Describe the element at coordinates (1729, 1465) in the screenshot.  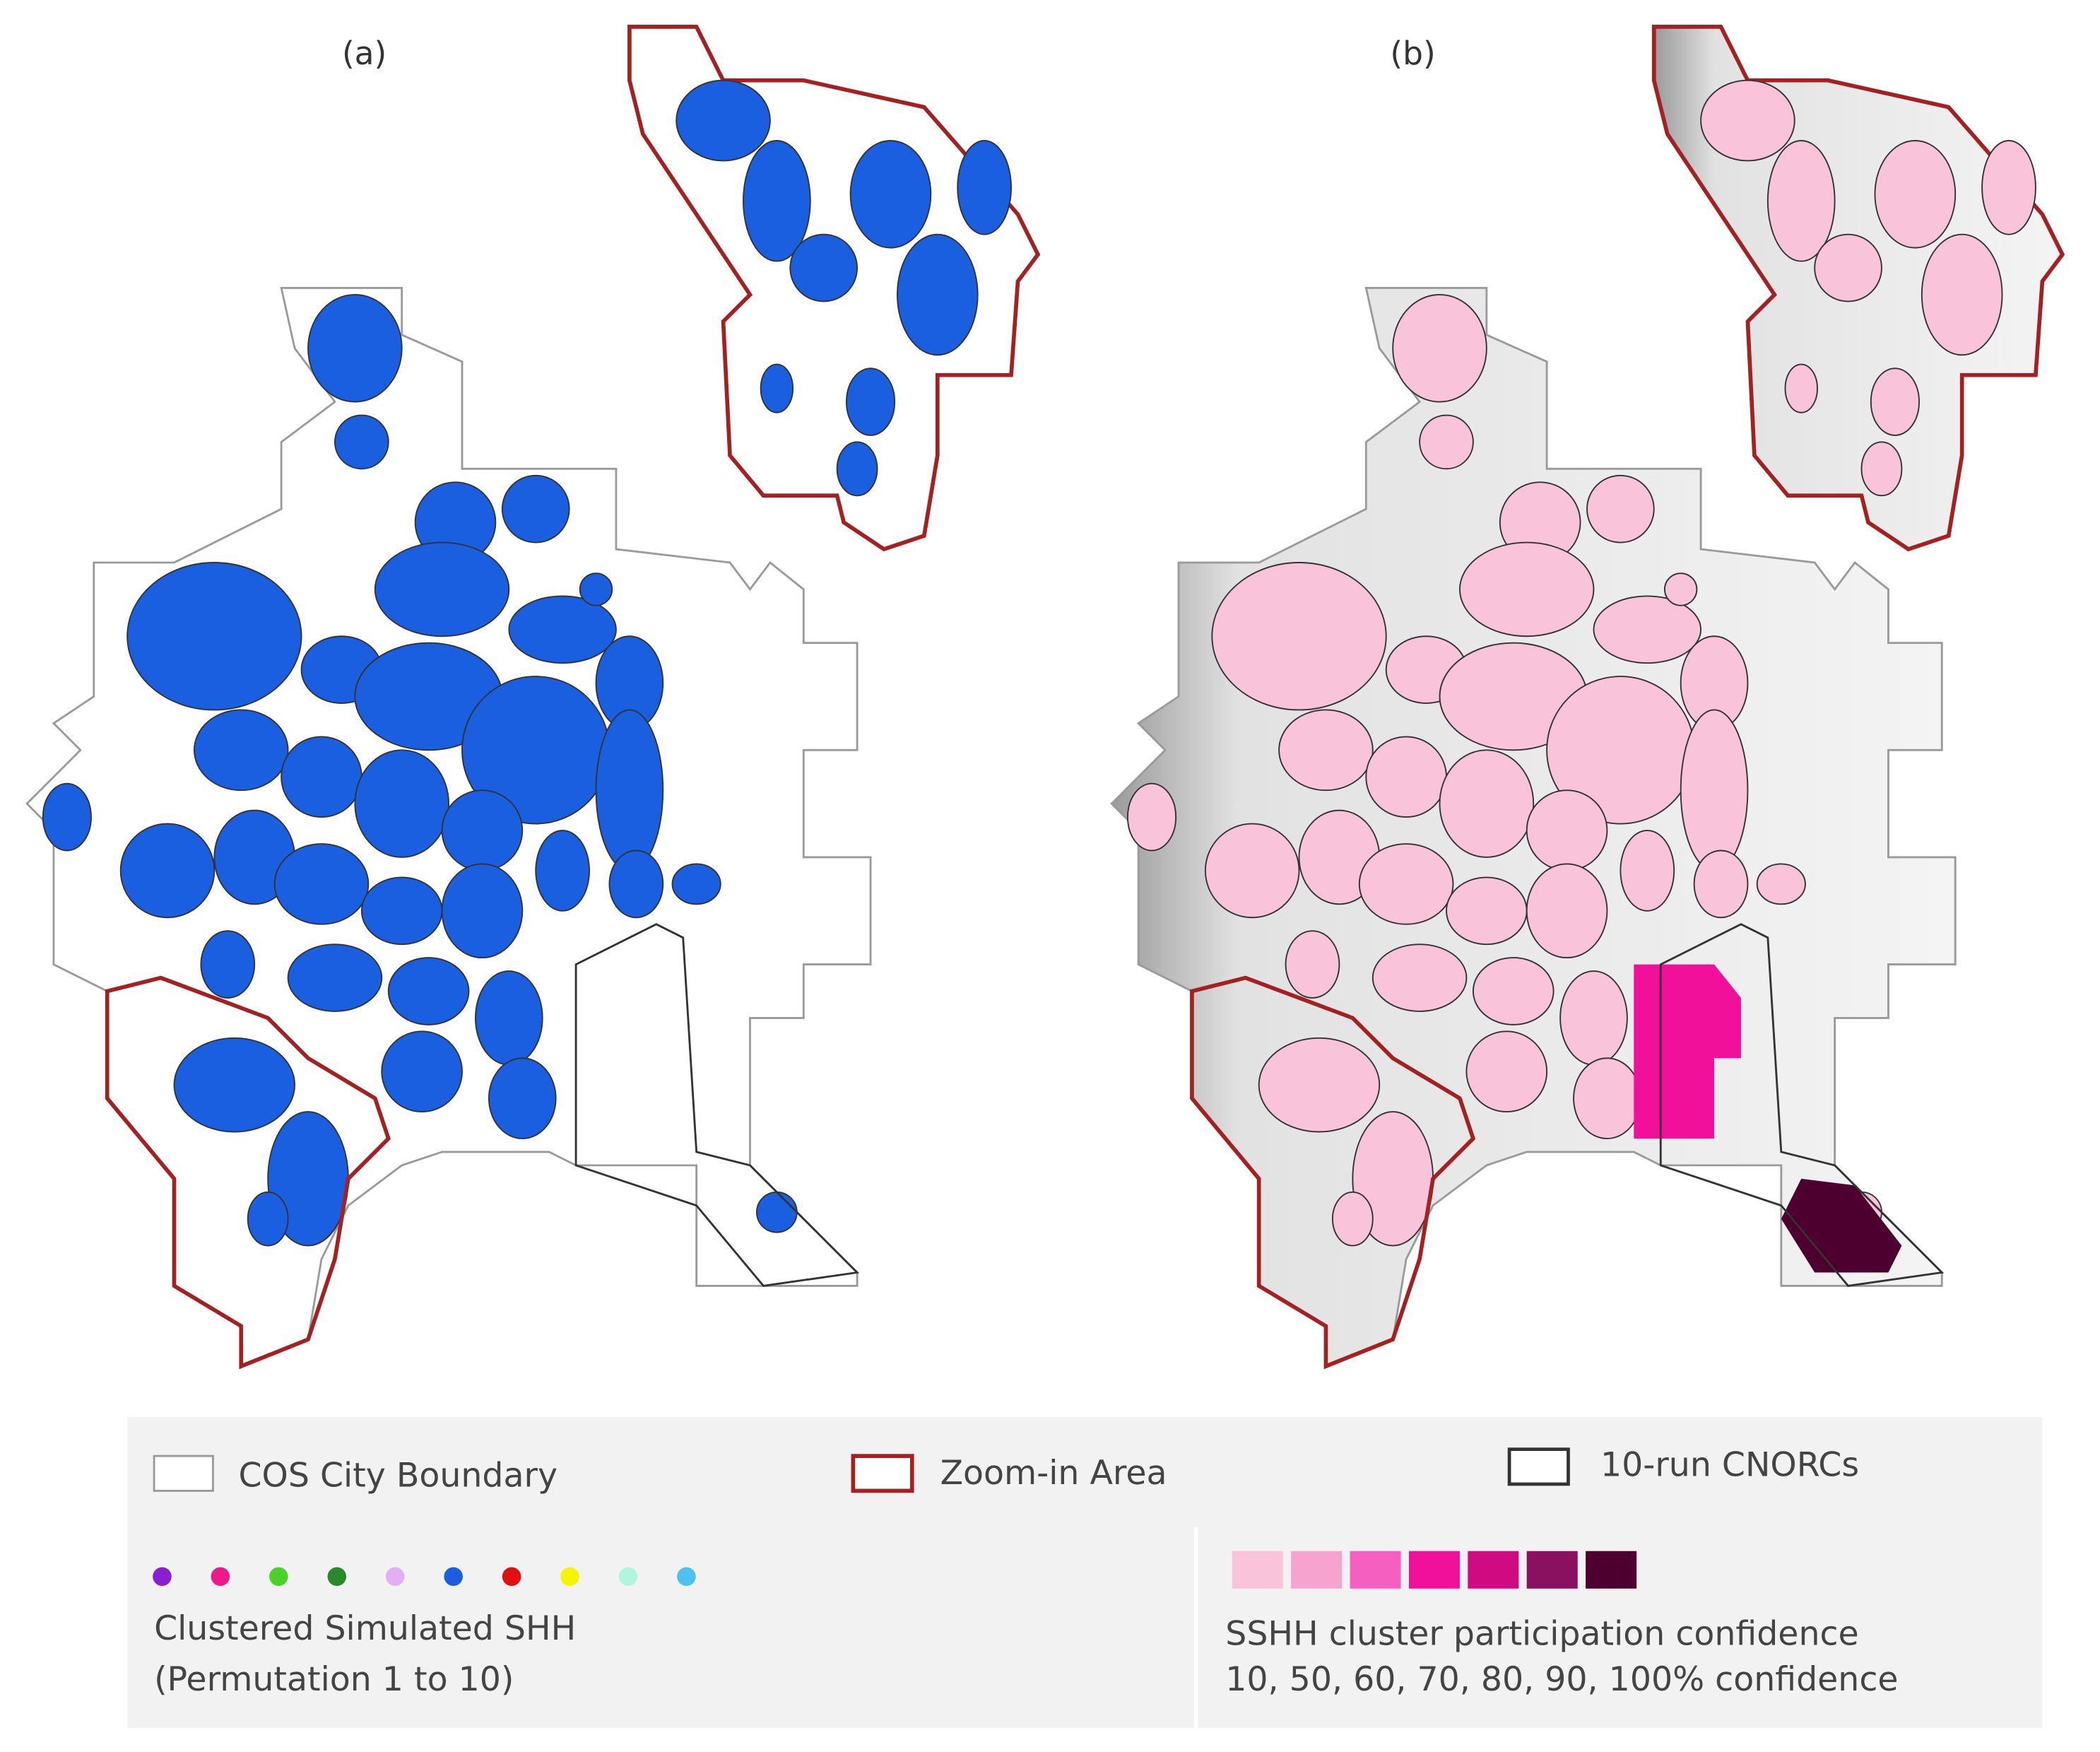
I see `legend-label: 10-run CNORCs` at that location.